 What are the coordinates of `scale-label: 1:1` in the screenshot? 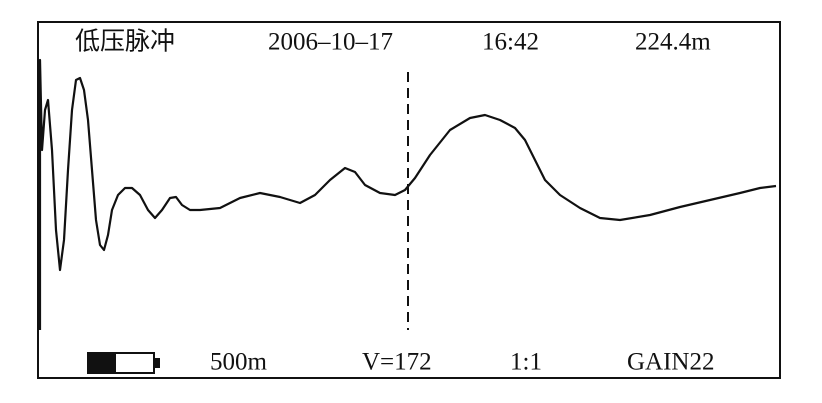 It's located at (526, 362).